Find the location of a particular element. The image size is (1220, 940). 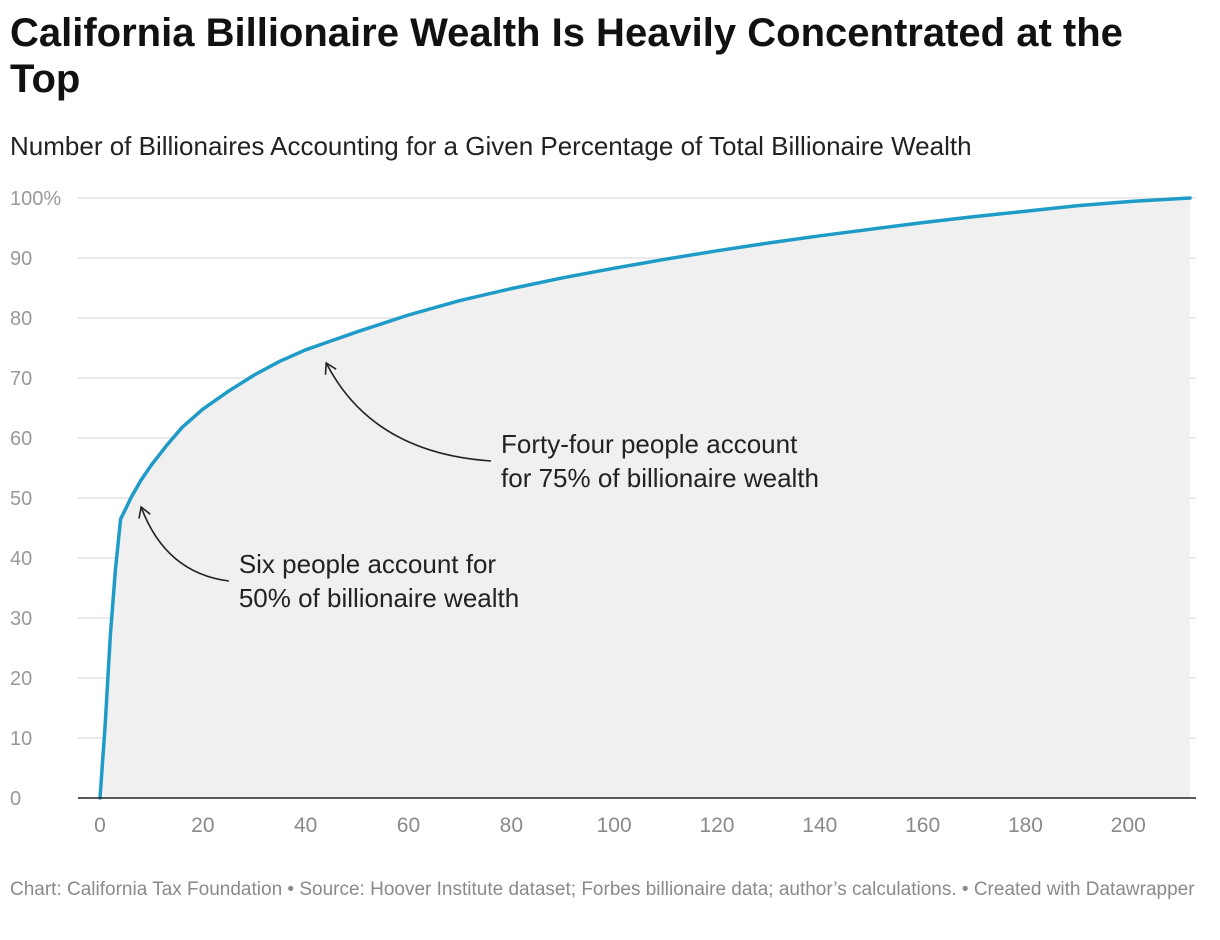

annotation-label: for 75% of billionaire wealth is located at coordinates (660, 478).